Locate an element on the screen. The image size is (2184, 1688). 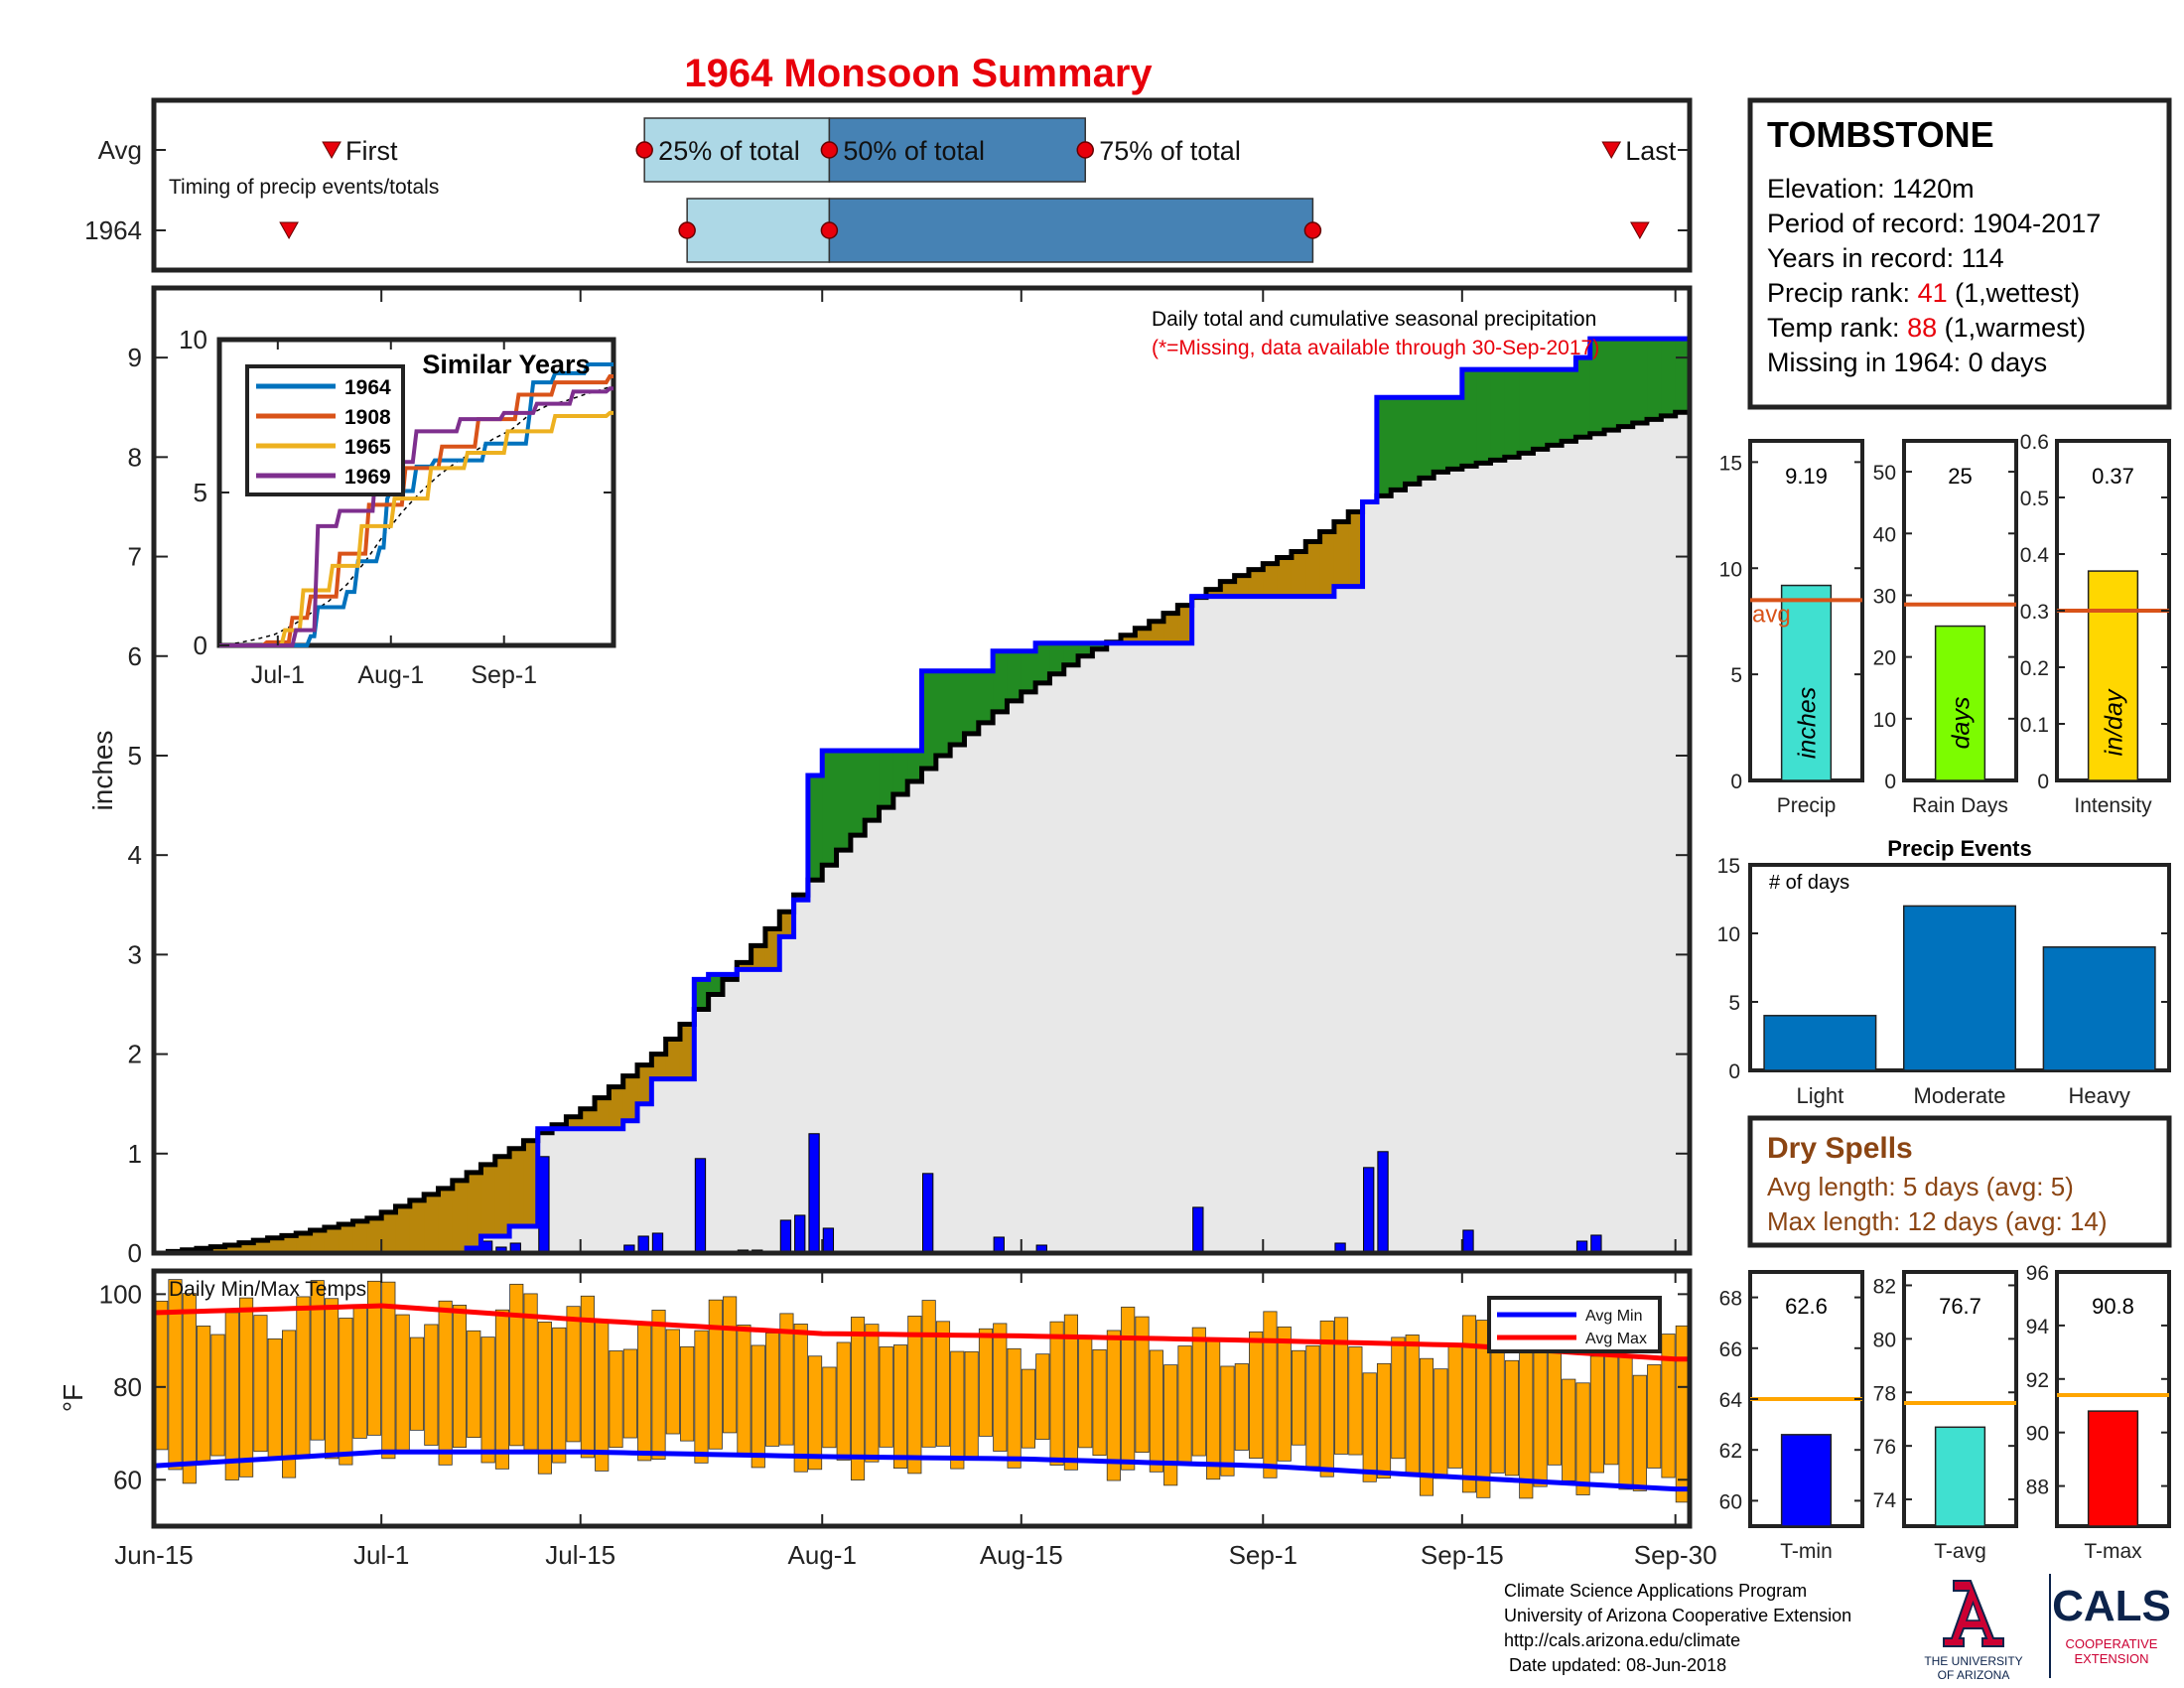
events-bar-heavy is located at coordinates (2099, 1008).